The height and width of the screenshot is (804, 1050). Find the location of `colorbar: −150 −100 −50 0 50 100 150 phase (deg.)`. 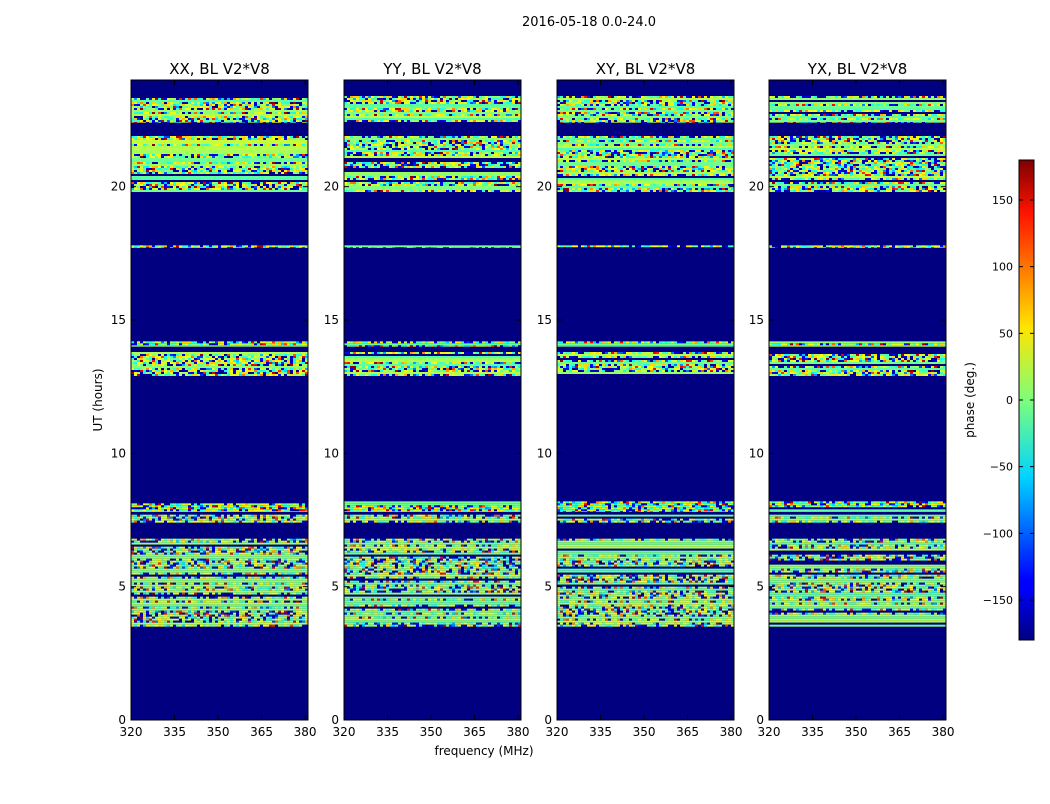

colorbar: −150 −100 −50 0 50 100 150 phase (deg.) is located at coordinates (998, 400).